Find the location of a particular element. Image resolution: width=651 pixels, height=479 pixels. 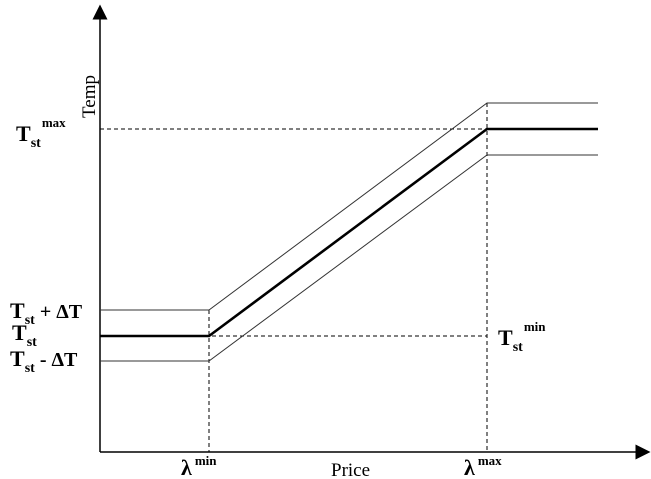

lambda-min-label: λ min is located at coordinates (199, 466).